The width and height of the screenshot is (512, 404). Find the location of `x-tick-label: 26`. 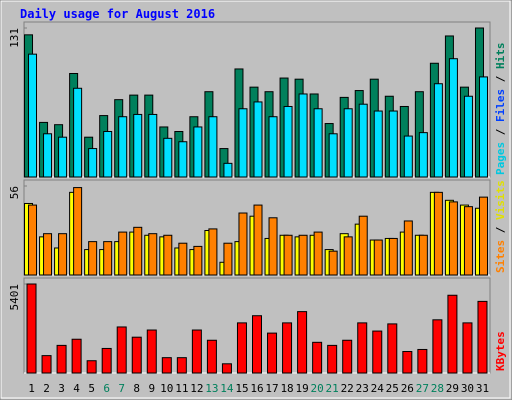

x-tick-label: 26 is located at coordinates (407, 388).